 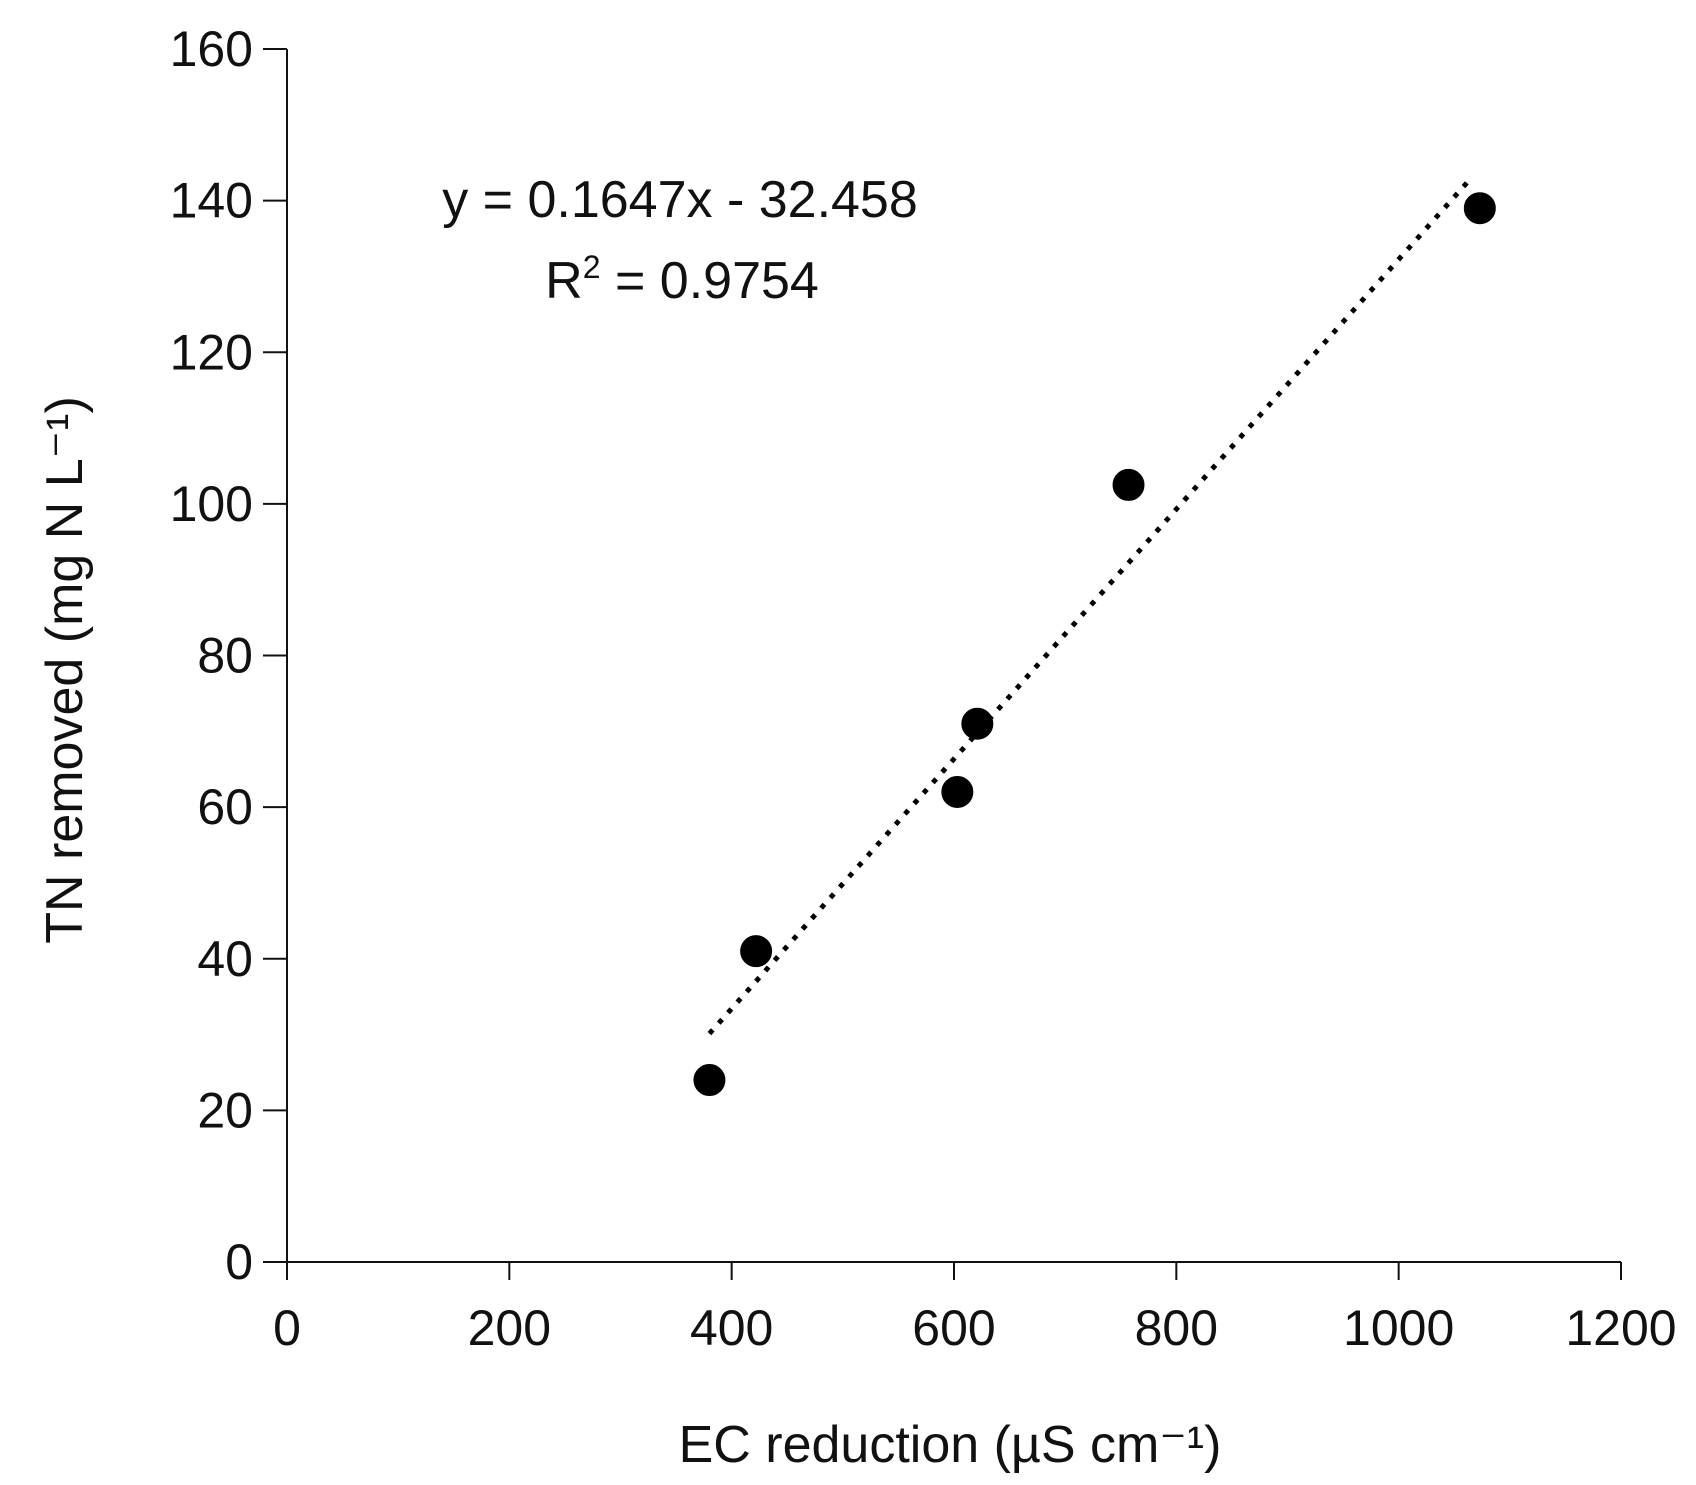 What do you see at coordinates (65, 670) in the screenshot?
I see `y-axis-title: TN removed (mg N L⁻¹)` at bounding box center [65, 670].